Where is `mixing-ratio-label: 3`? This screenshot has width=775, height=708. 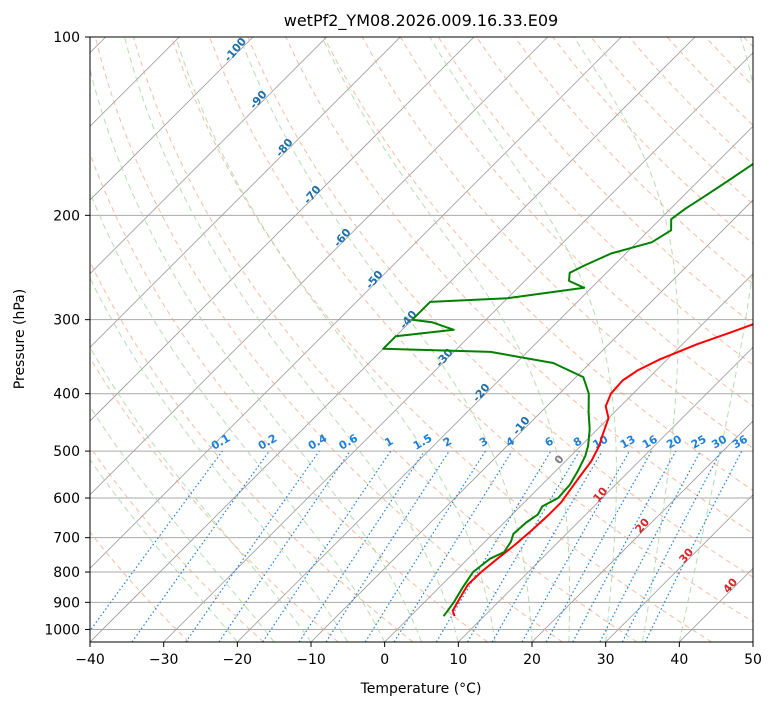 mixing-ratio-label: 3 is located at coordinates (483, 442).